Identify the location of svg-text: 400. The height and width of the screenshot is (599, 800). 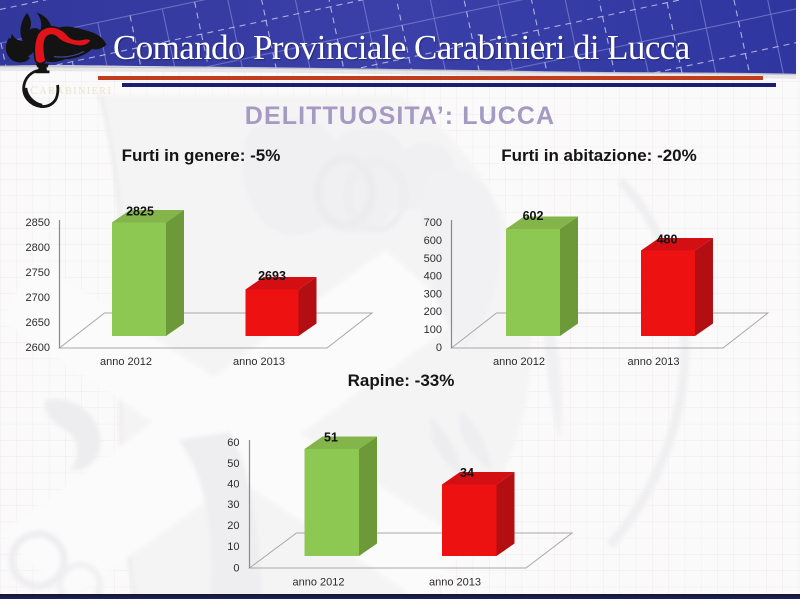
(433, 277).